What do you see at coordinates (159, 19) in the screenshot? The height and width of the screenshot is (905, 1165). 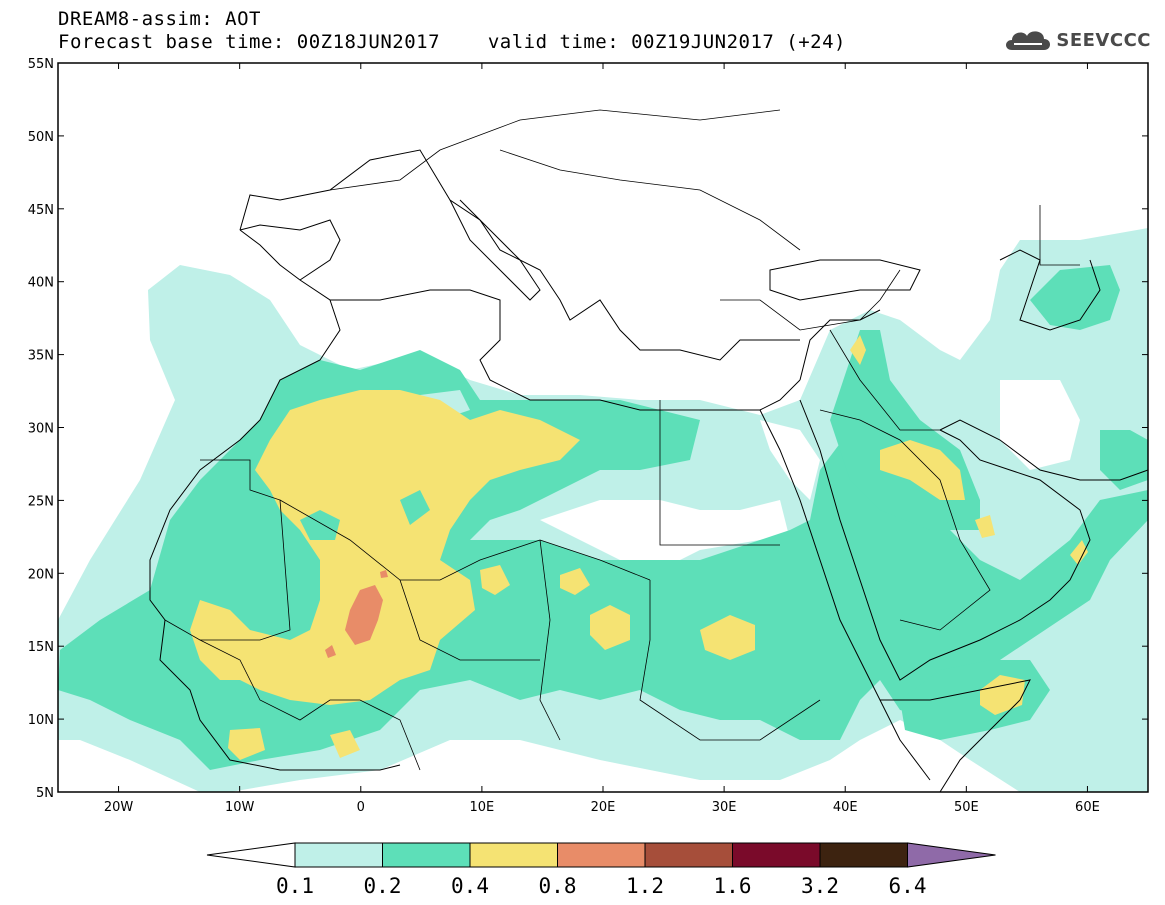 I see `chart-title: DREAM8-assim: AOT` at bounding box center [159, 19].